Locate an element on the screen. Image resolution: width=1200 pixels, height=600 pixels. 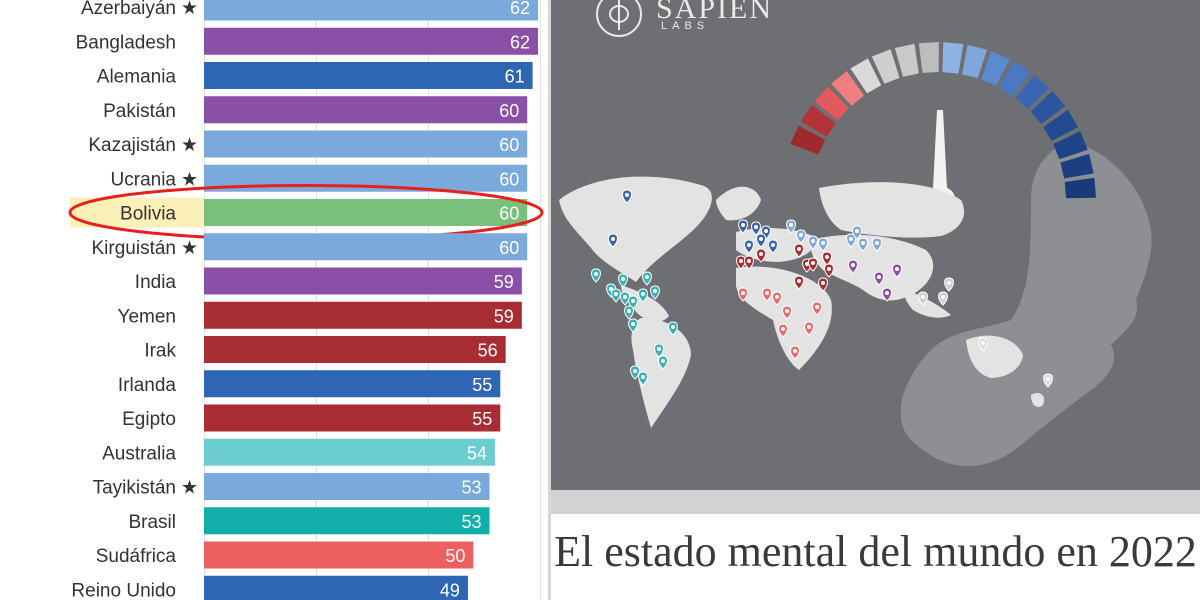
poster-strip is located at coordinates (875, 502).